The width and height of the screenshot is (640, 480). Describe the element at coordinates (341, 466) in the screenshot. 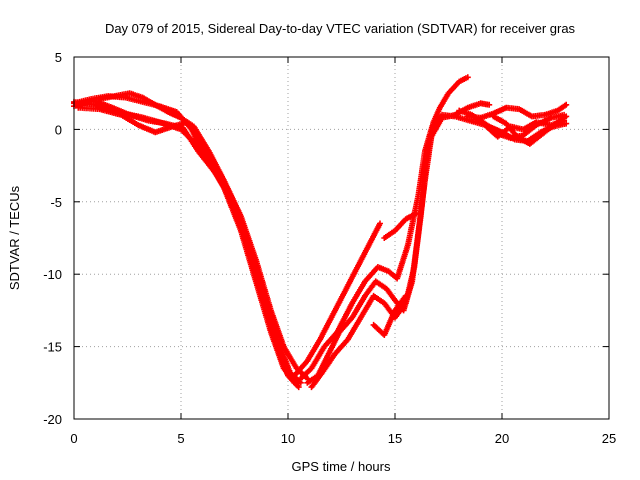

I see `x-axis-label: GPS time / hours` at that location.